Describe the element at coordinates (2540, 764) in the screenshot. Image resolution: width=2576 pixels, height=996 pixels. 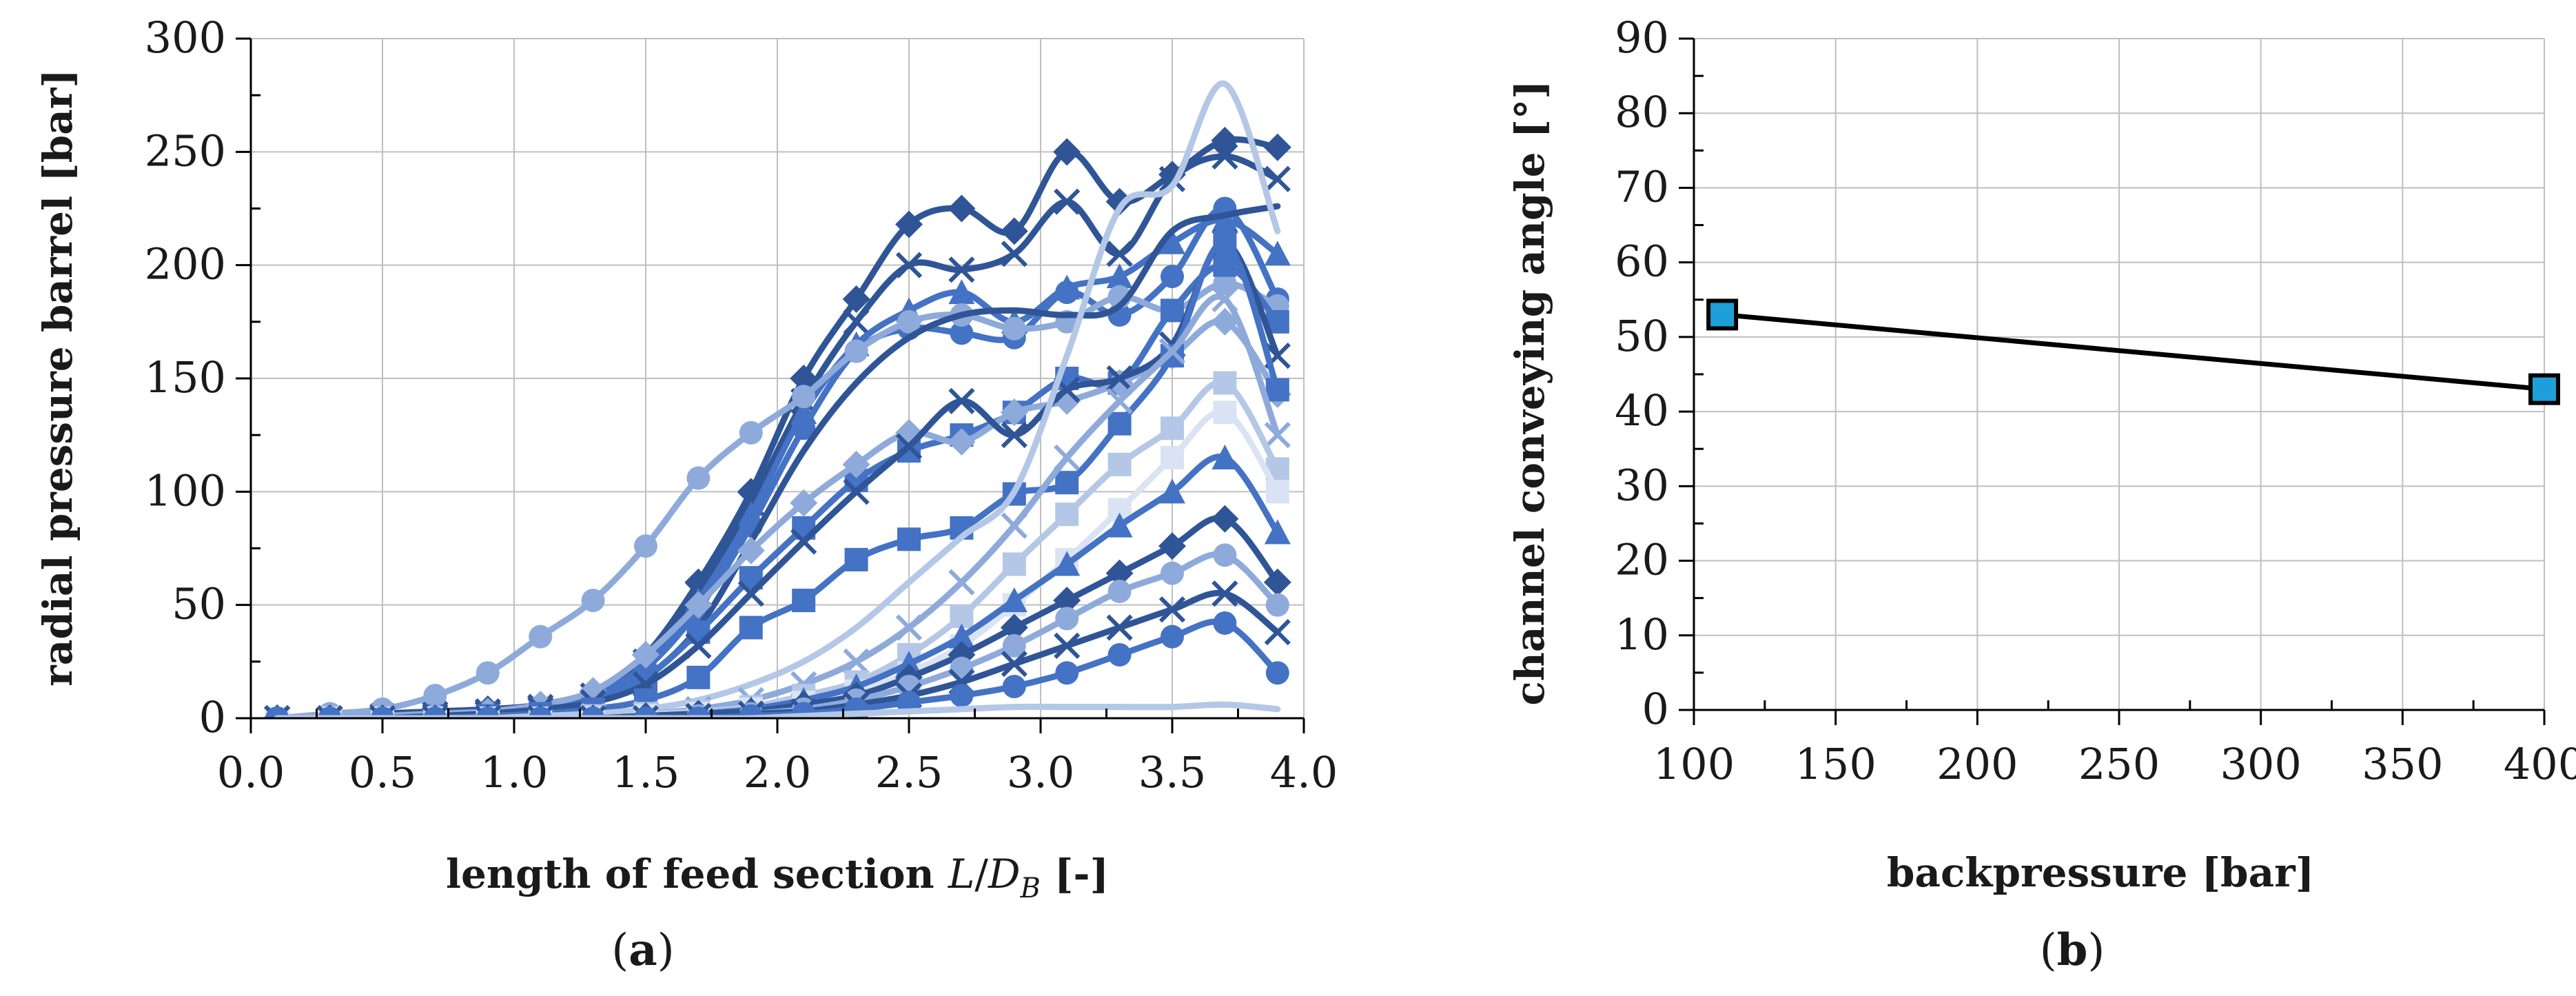
I see `chart-b-x-tick-label: 400` at that location.